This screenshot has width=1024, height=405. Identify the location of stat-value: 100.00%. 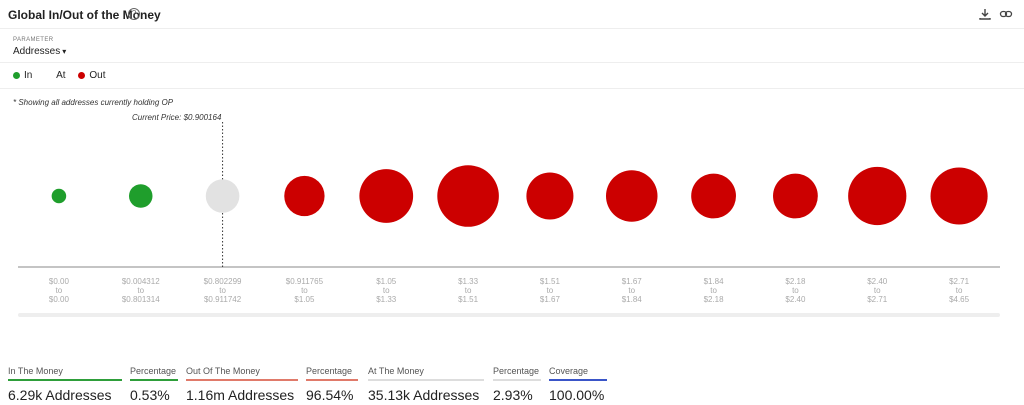
(577, 395).